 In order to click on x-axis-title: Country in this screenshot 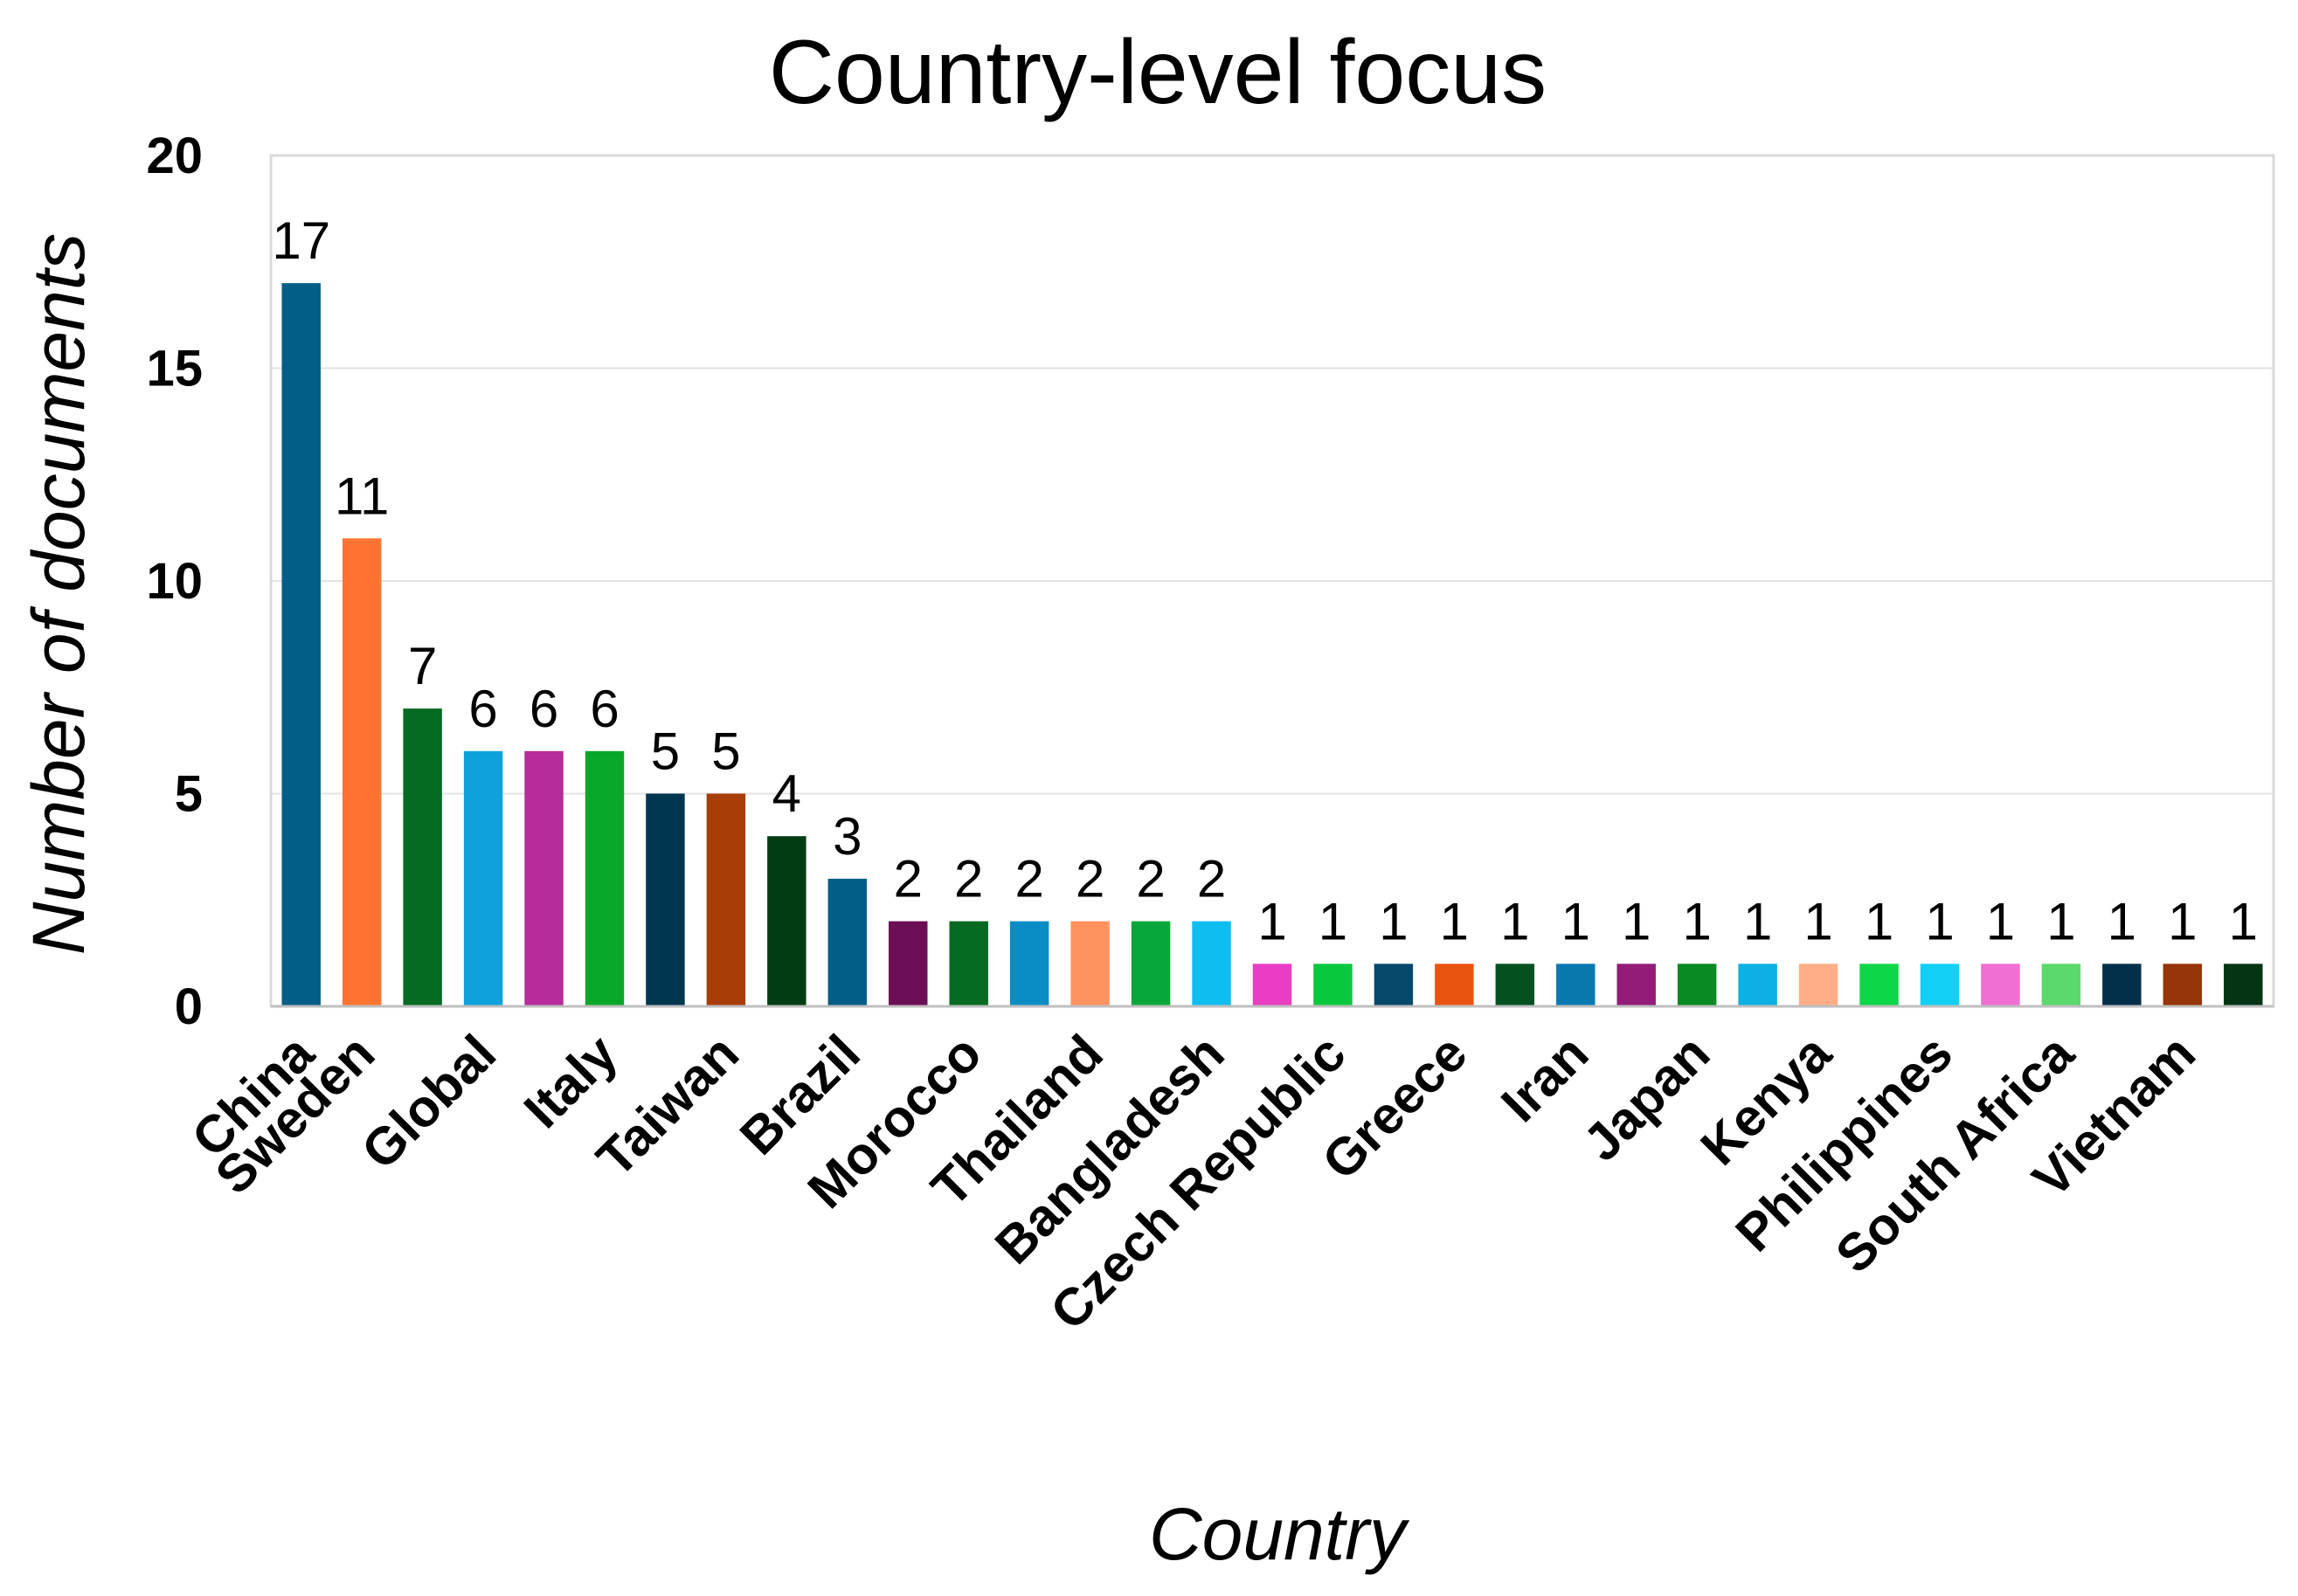, I will do `click(1279, 1534)`.